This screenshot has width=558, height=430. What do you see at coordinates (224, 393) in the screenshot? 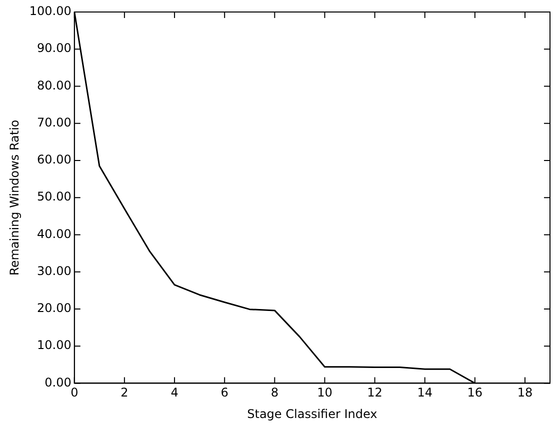
I see `x-tick-label: 6` at bounding box center [224, 393].